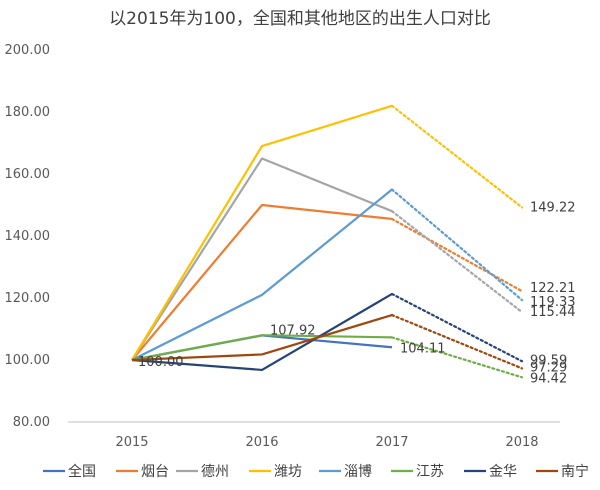 The width and height of the screenshot is (600, 490). I want to click on data-label: 99.59, so click(548, 360).